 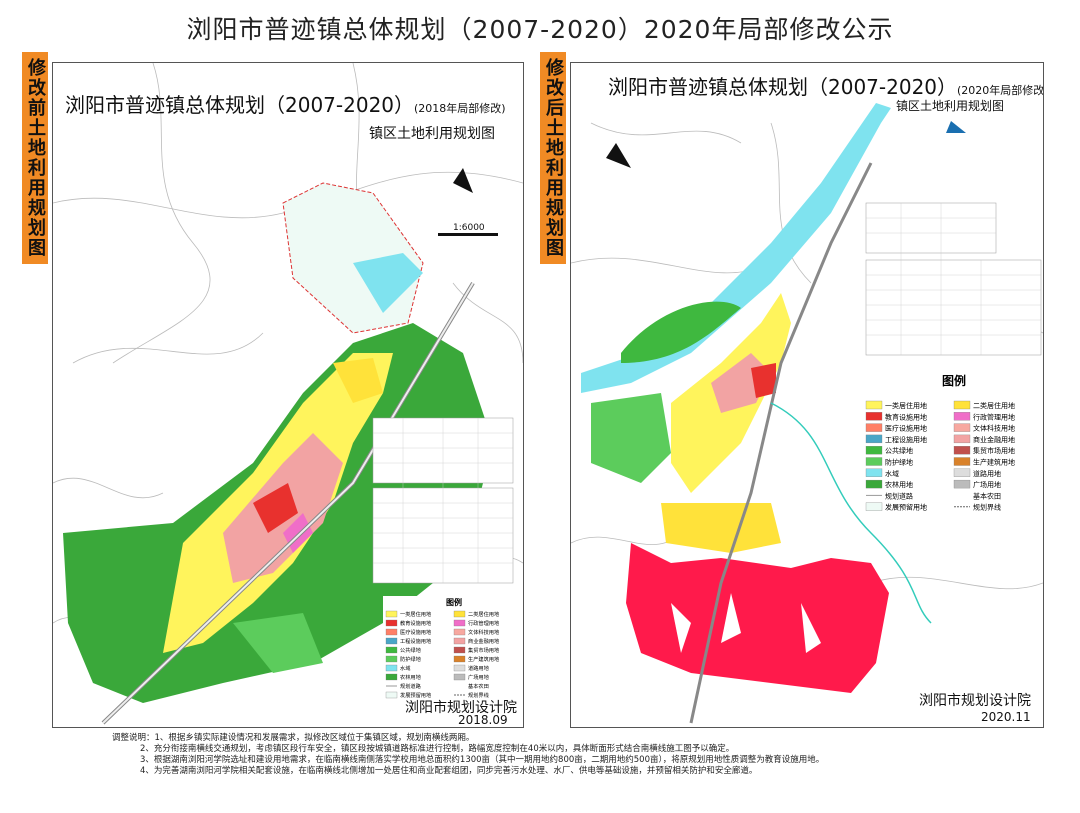 What do you see at coordinates (1006, 717) in the screenshot?
I see `date: 2020.11` at bounding box center [1006, 717].